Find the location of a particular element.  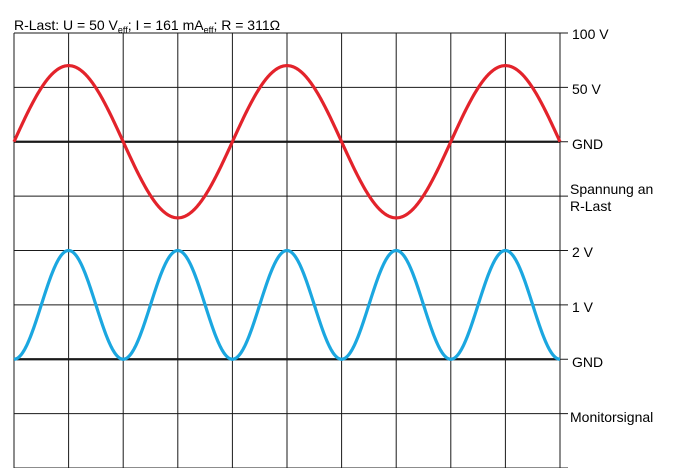

label-gnd-top: GND is located at coordinates (587, 144).